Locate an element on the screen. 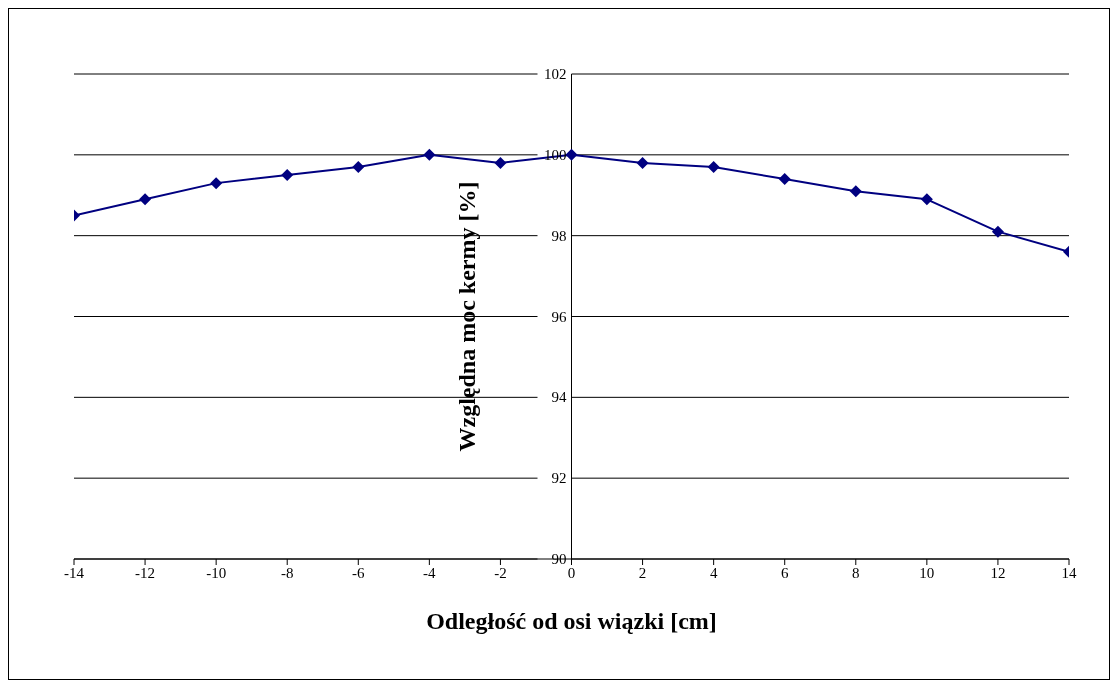 The height and width of the screenshot is (689, 1120). y-tick-label: 98 is located at coordinates (559, 235).